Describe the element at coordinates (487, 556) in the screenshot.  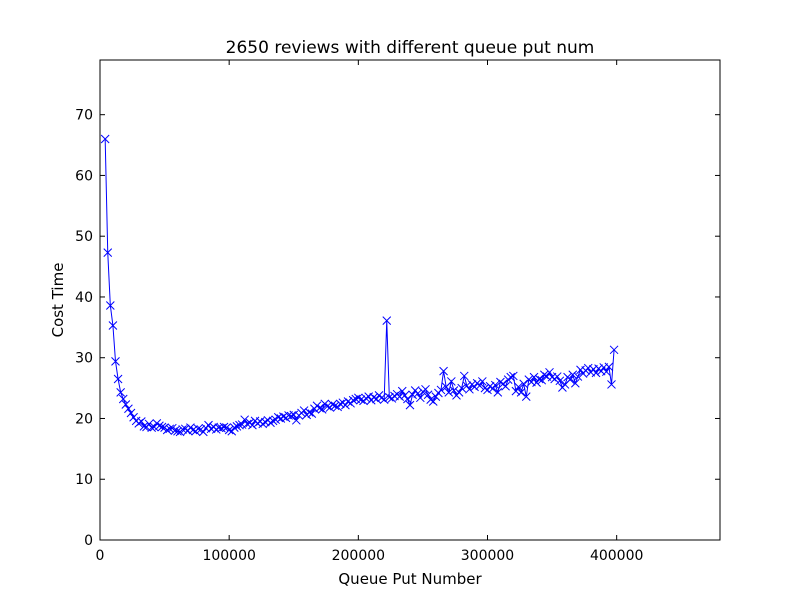
I see `x-tick-label: 300000` at that location.